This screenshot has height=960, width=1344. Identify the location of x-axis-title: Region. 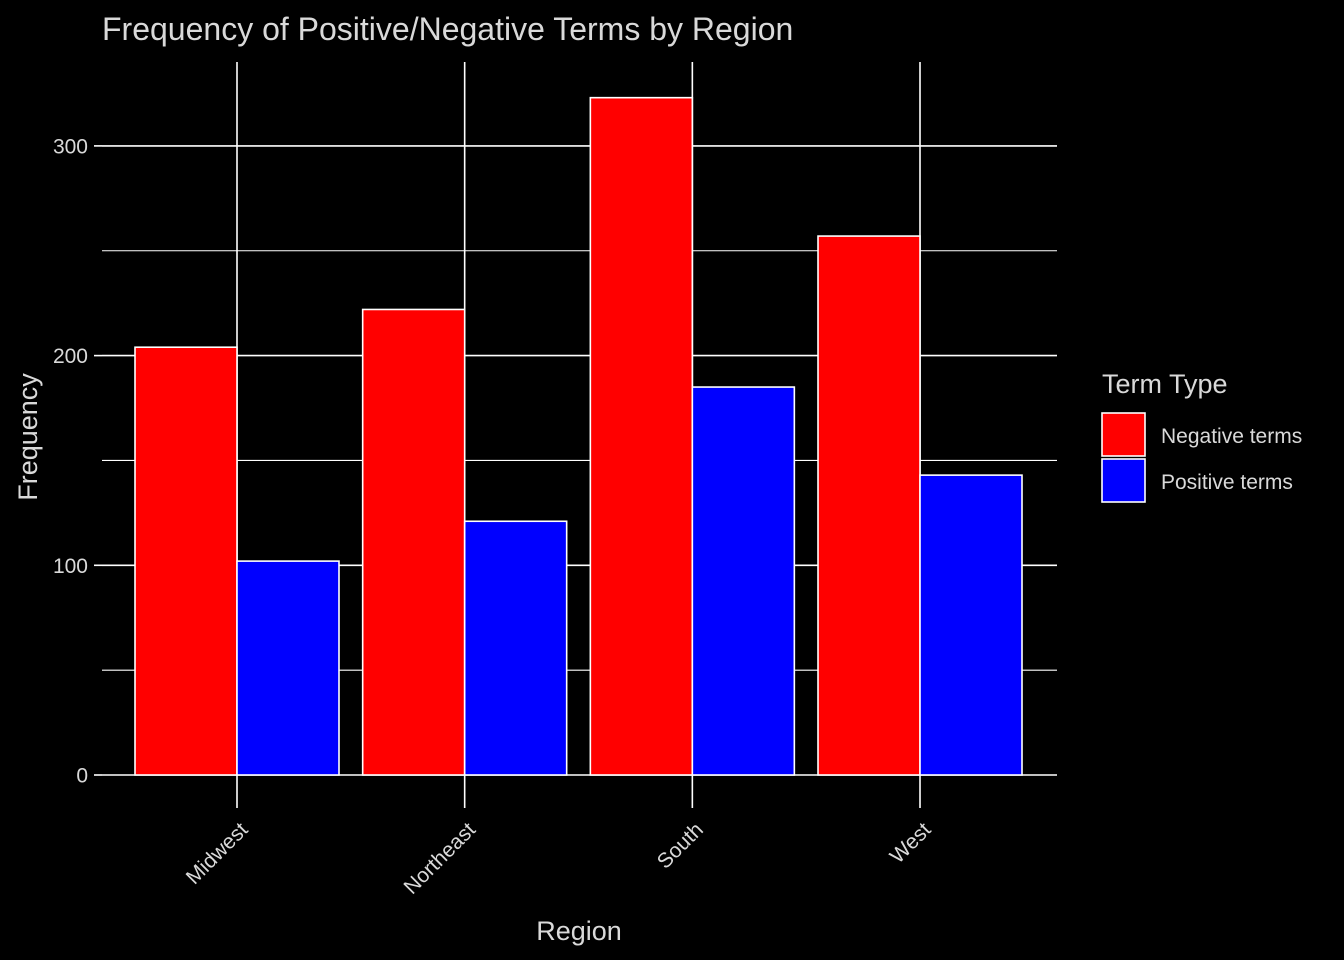
(579, 931).